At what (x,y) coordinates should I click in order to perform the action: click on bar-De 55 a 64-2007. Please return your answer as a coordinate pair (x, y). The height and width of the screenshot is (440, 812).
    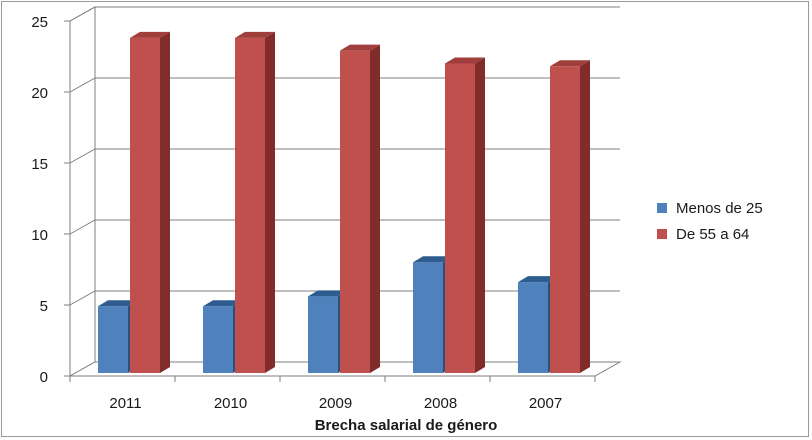
    Looking at the image, I should click on (570, 216).